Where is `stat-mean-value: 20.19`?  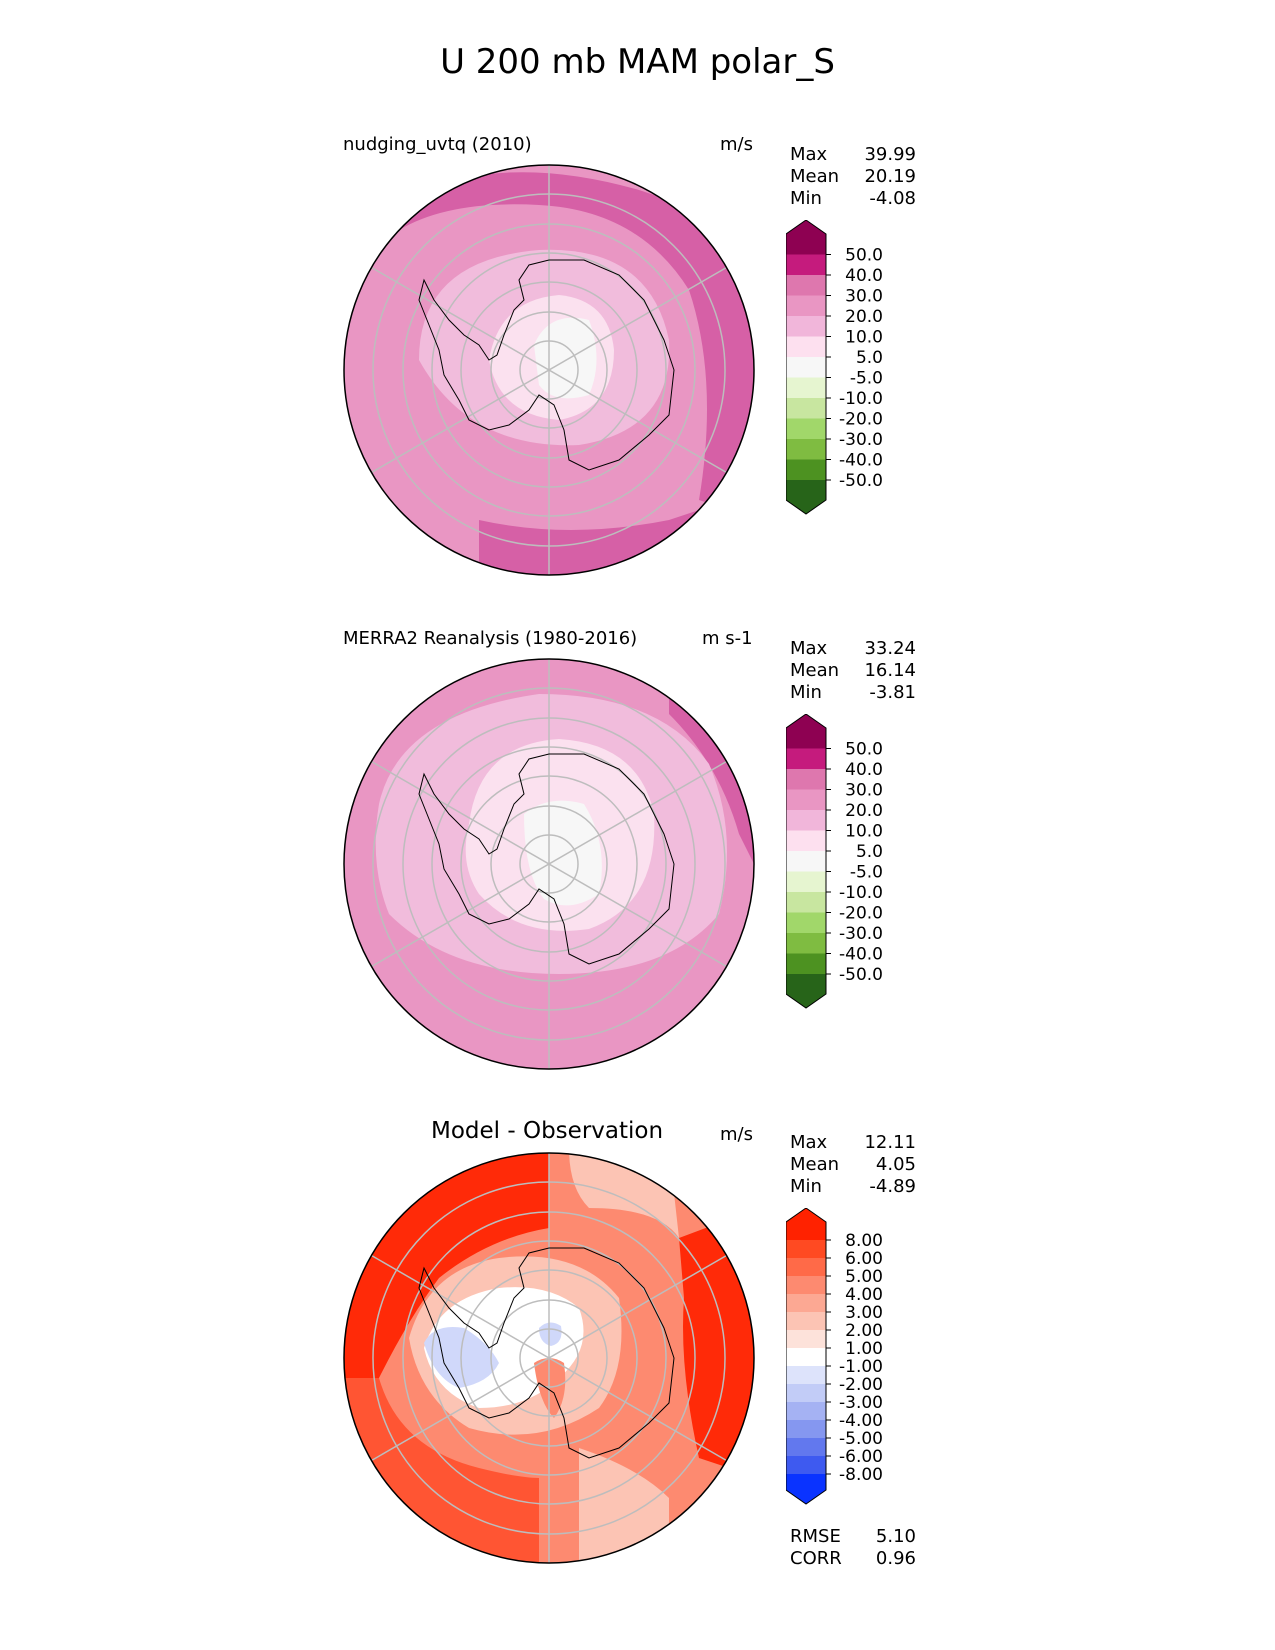 stat-mean-value: 20.19 is located at coordinates (890, 176).